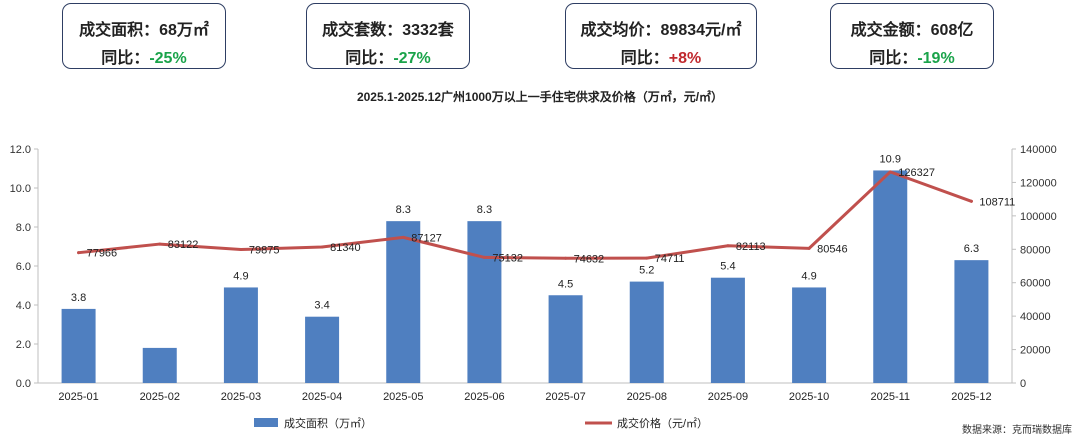  What do you see at coordinates (102, 254) in the screenshot?
I see `line-data-label: 77966` at bounding box center [102, 254].